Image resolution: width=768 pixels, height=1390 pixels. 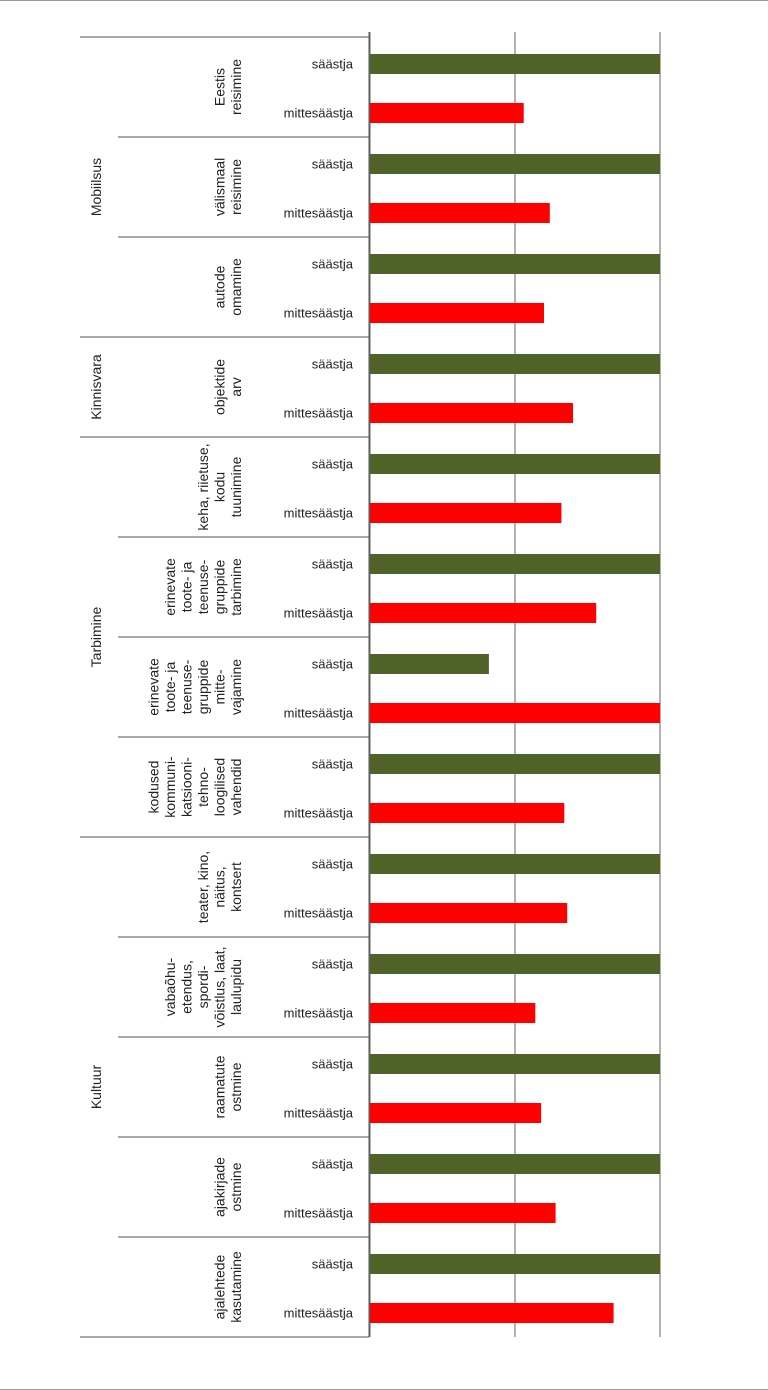 I want to click on category-label-line: tuunimine, so click(x=236, y=486).